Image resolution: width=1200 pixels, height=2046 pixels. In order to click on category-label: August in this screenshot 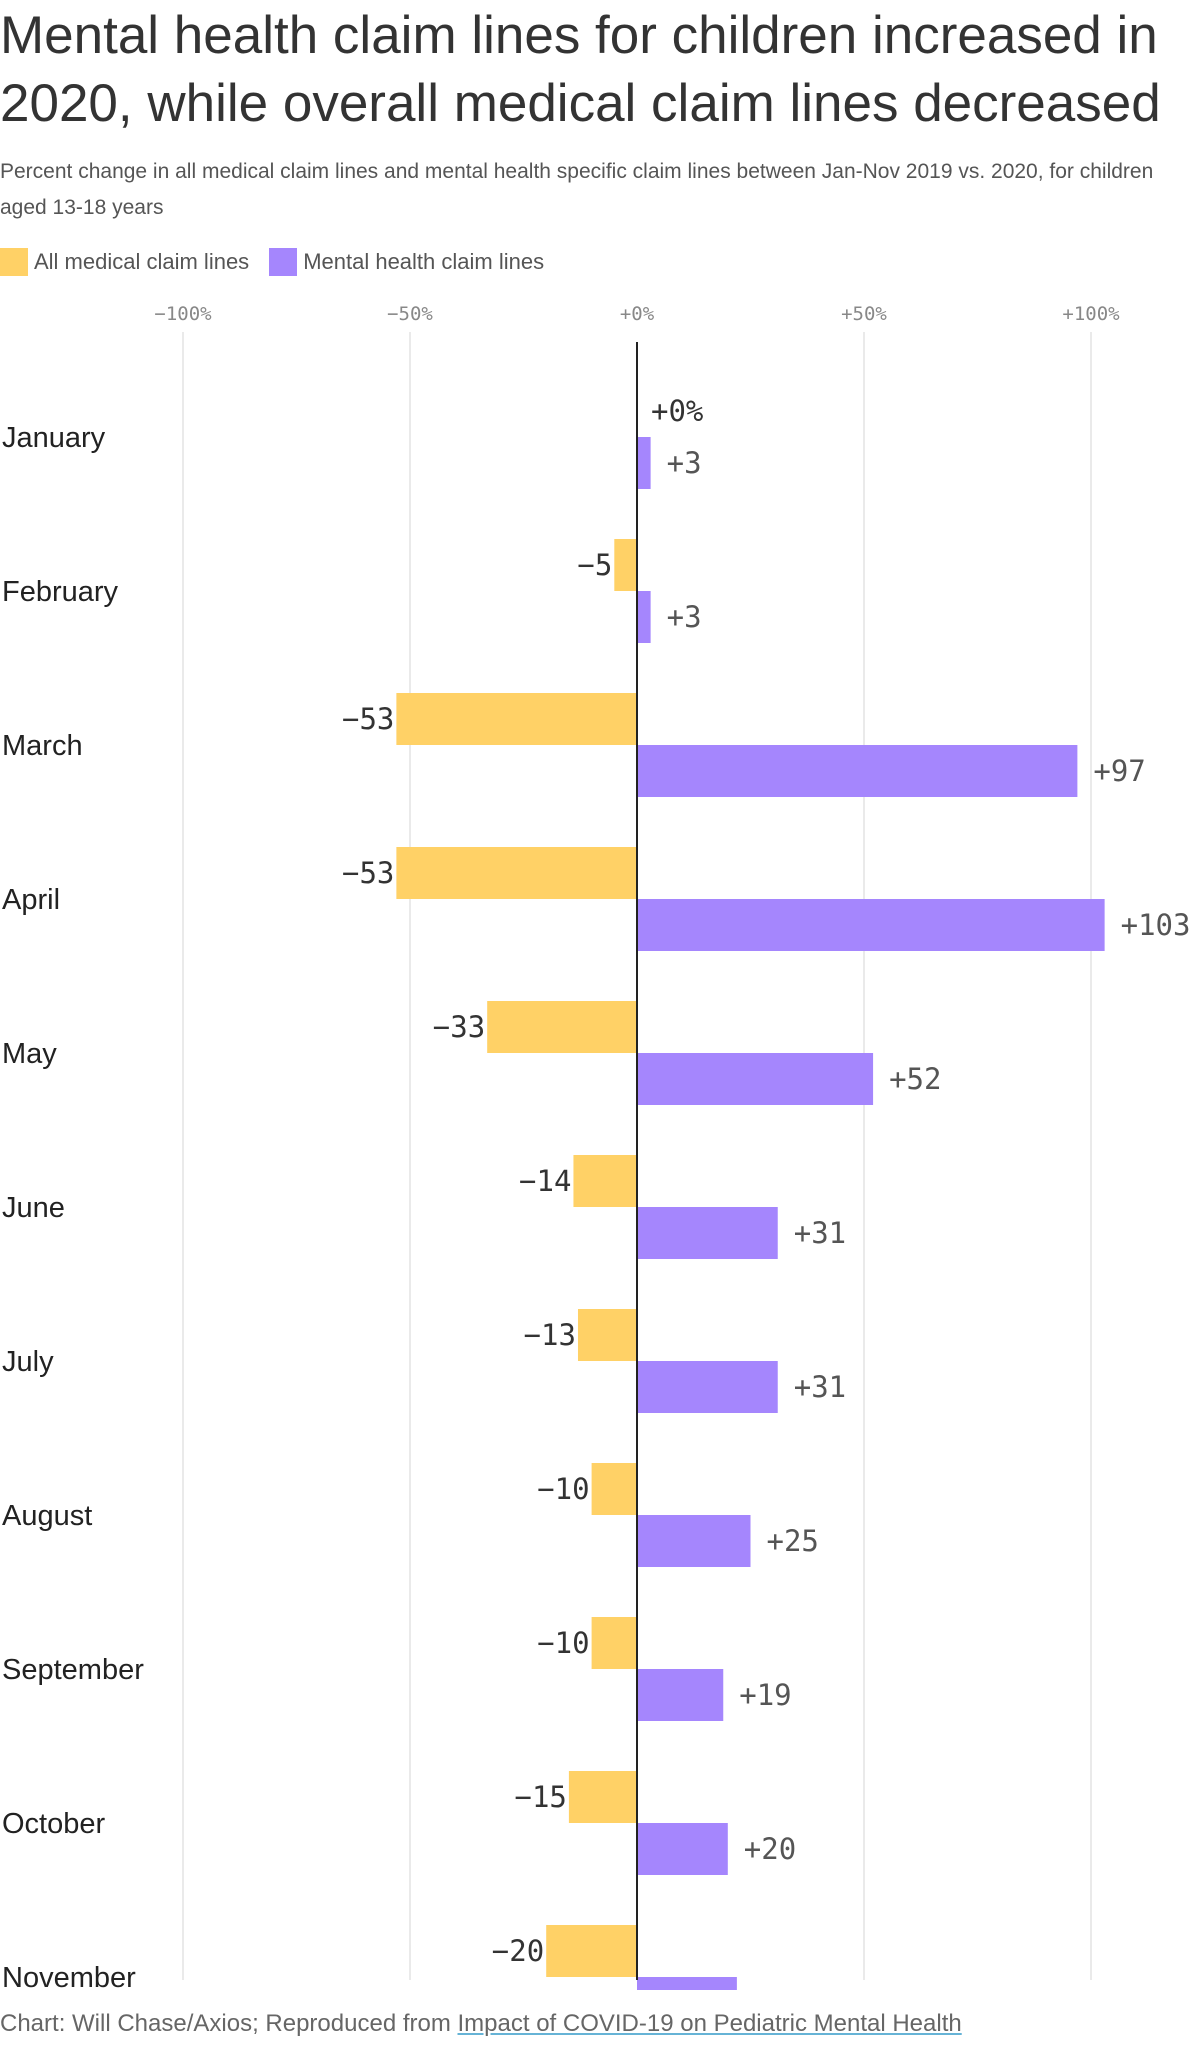, I will do `click(47, 1516)`.